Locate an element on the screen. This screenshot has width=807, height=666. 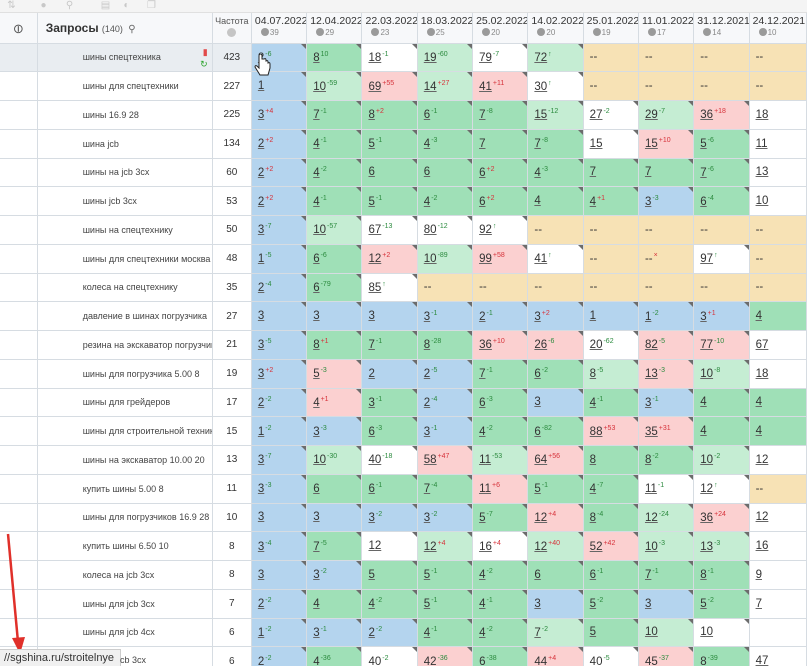
position-cell: 40-2 is located at coordinates (389, 656).